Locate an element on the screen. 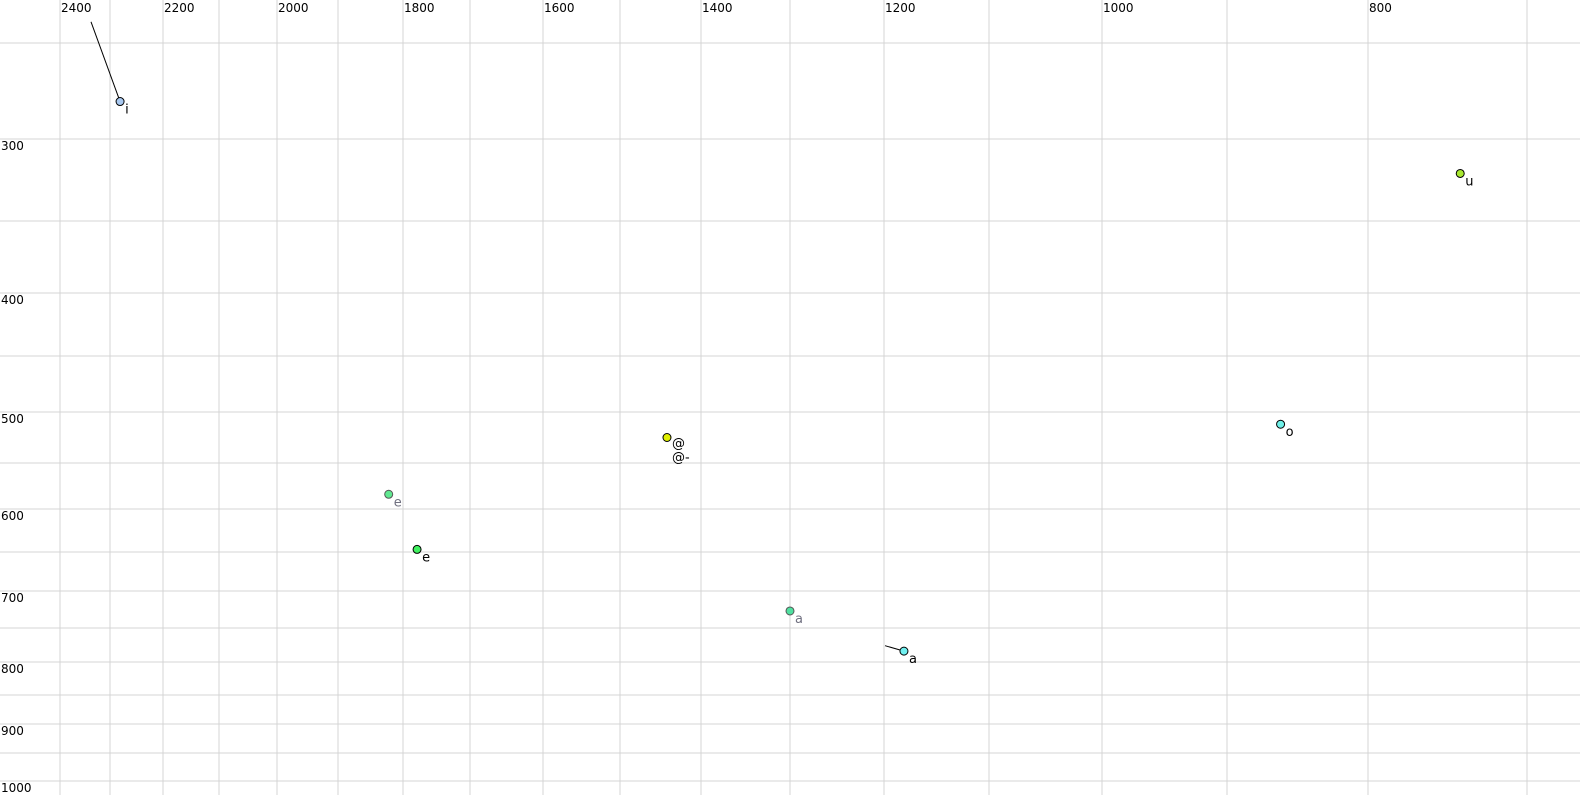 The height and width of the screenshot is (800, 1580). vowel-label: i is located at coordinates (127, 110).